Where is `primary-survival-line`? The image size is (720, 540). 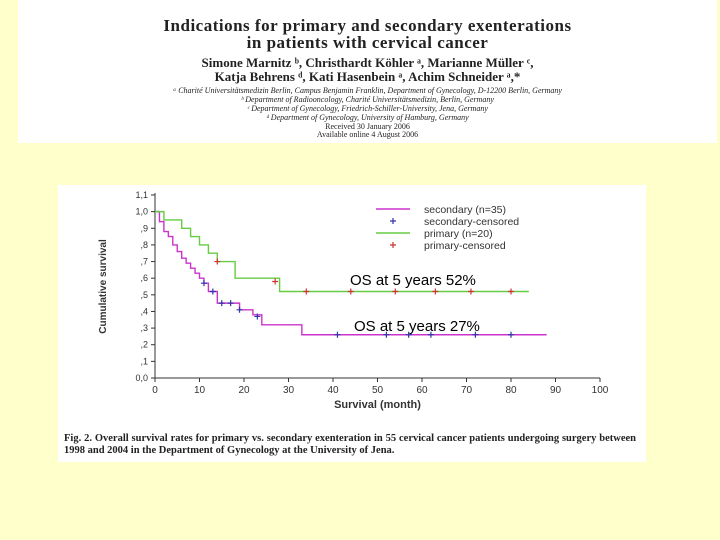 primary-survival-line is located at coordinates (342, 251).